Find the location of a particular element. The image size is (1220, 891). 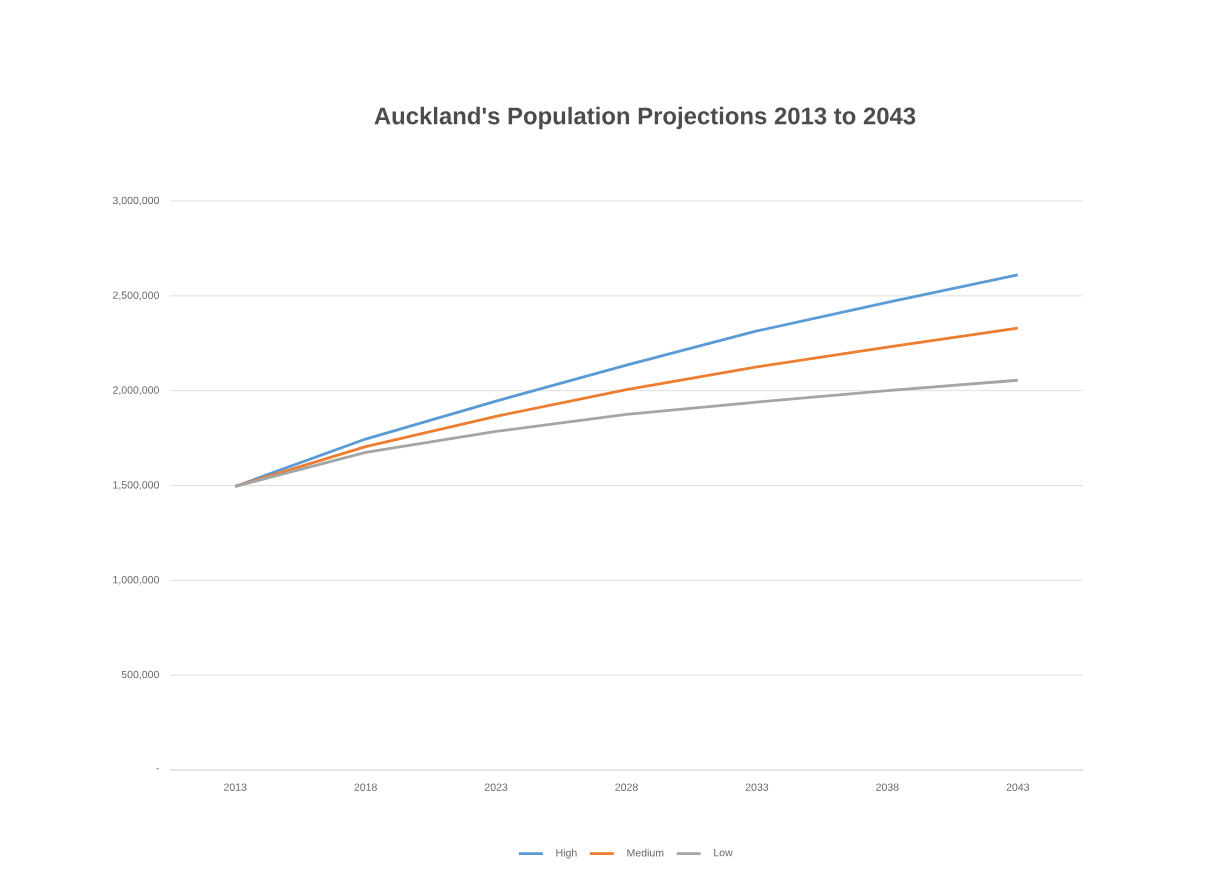

y-tick-label: 500,000 is located at coordinates (140, 675).